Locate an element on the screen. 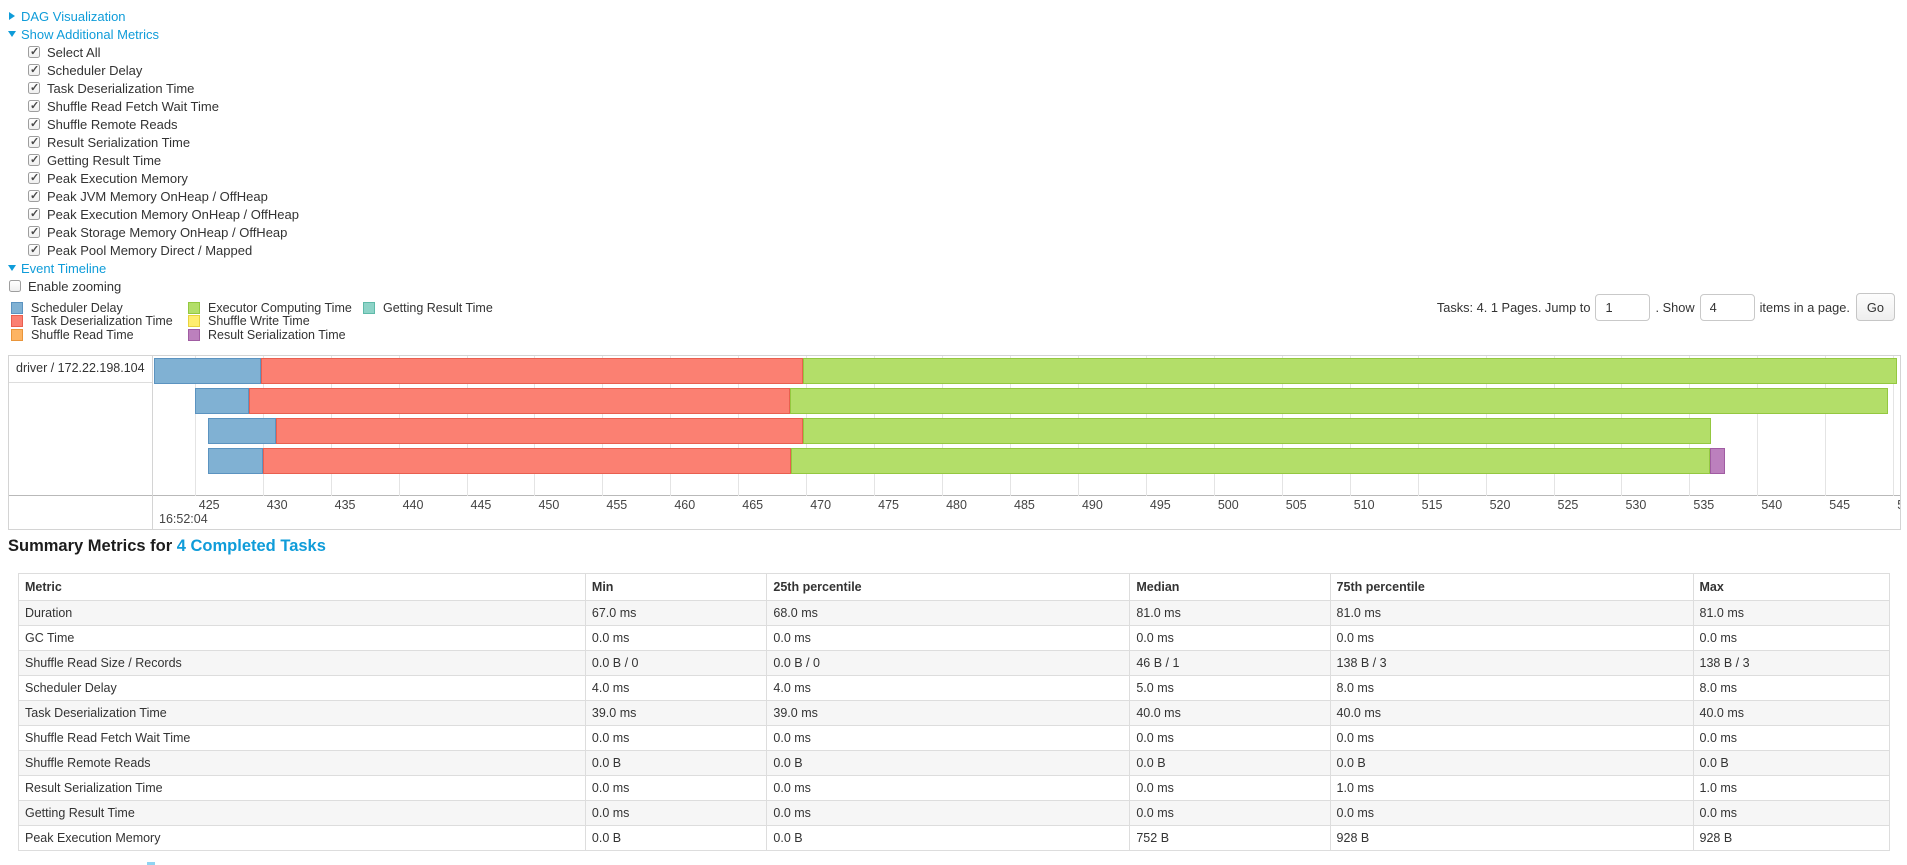 The height and width of the screenshot is (865, 1907). summary-metric-value: 928 B is located at coordinates (1511, 838).